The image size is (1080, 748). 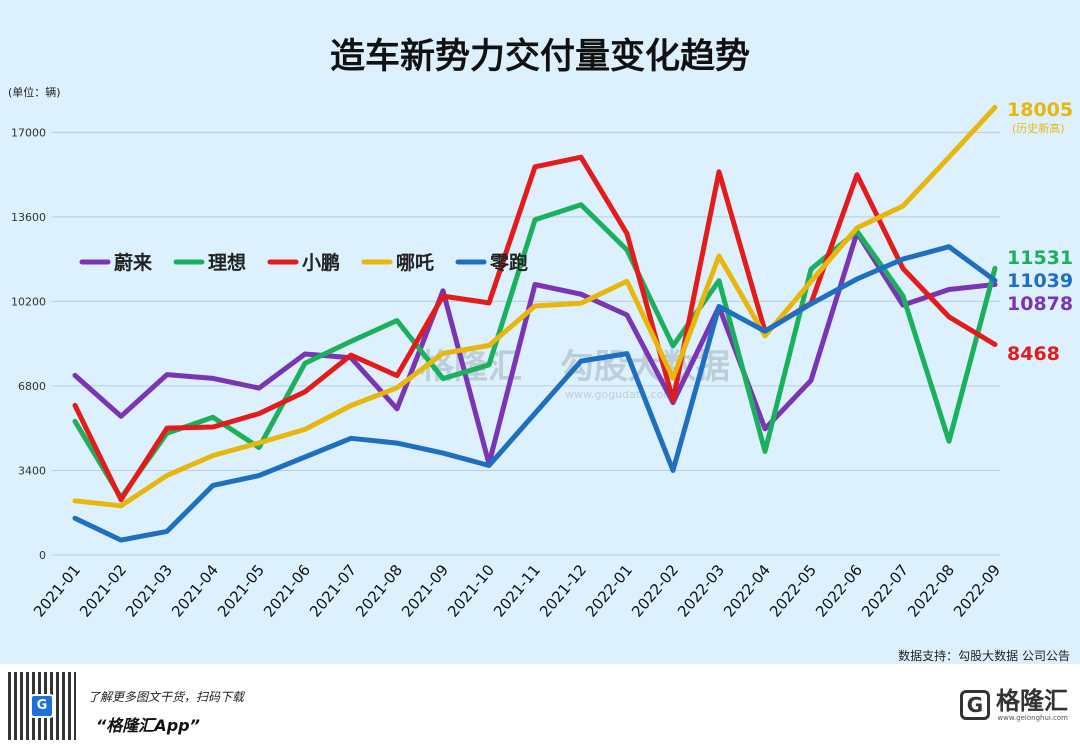 I want to click on x-tick-label: 2021-02, so click(x=103, y=591).